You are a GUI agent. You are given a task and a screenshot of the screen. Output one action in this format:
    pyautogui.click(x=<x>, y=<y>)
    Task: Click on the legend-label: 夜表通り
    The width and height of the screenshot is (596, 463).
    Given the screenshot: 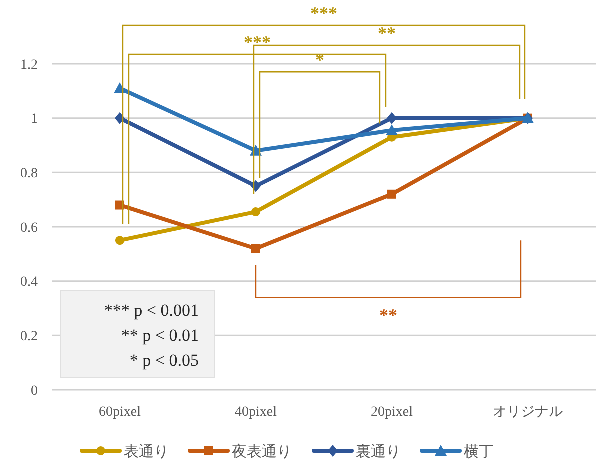 What is the action you would take?
    pyautogui.click(x=262, y=451)
    